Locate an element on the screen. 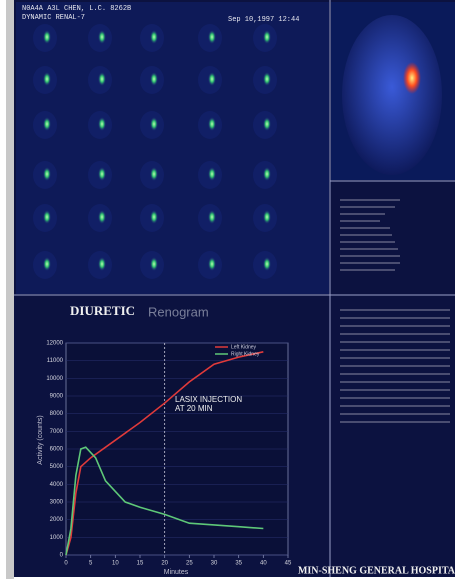  film-edge is located at coordinates (10, 289).